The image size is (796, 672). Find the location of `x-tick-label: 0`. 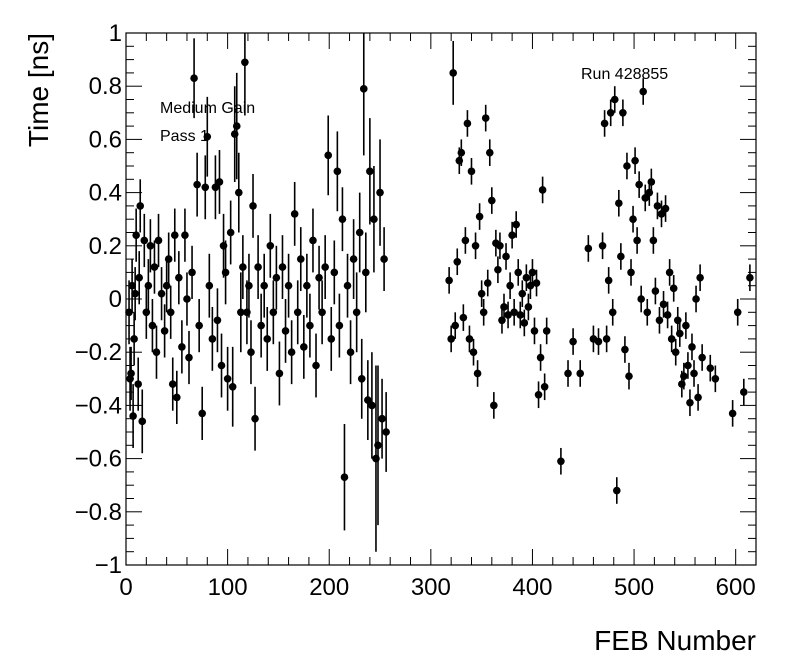

x-tick-label: 0 is located at coordinates (125, 587).